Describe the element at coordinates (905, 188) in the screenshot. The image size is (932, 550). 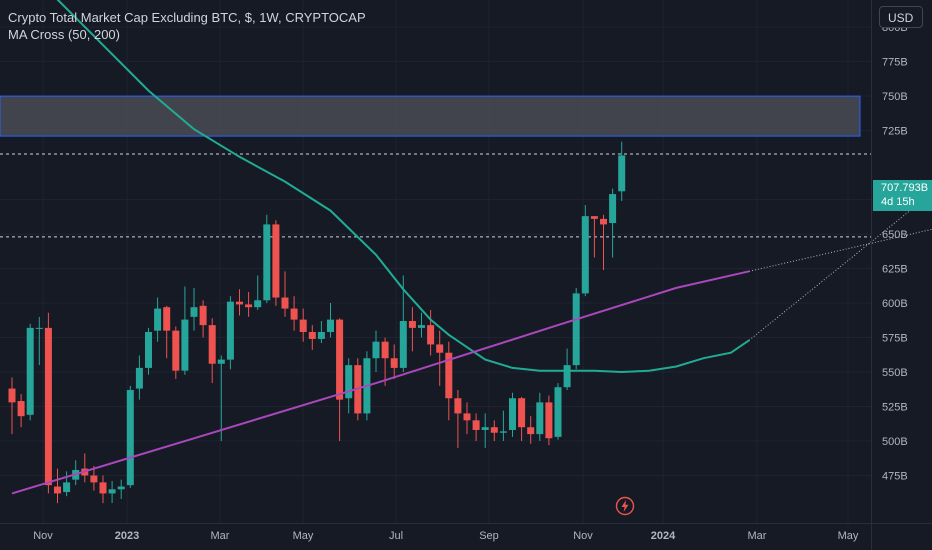
I see `last-price-value: 707.793B` at that location.